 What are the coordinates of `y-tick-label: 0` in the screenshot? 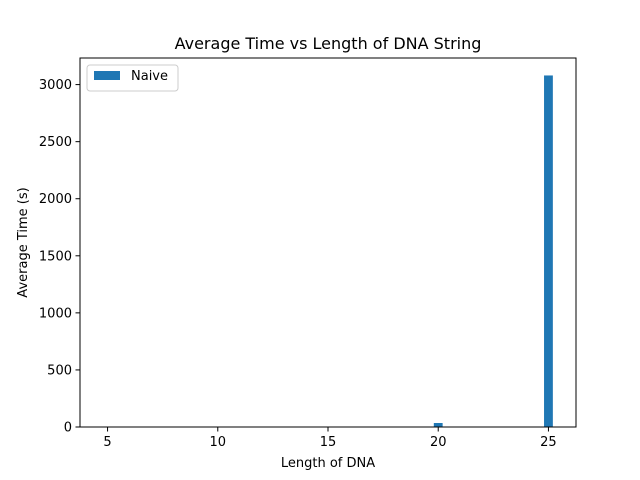 It's located at (68, 428).